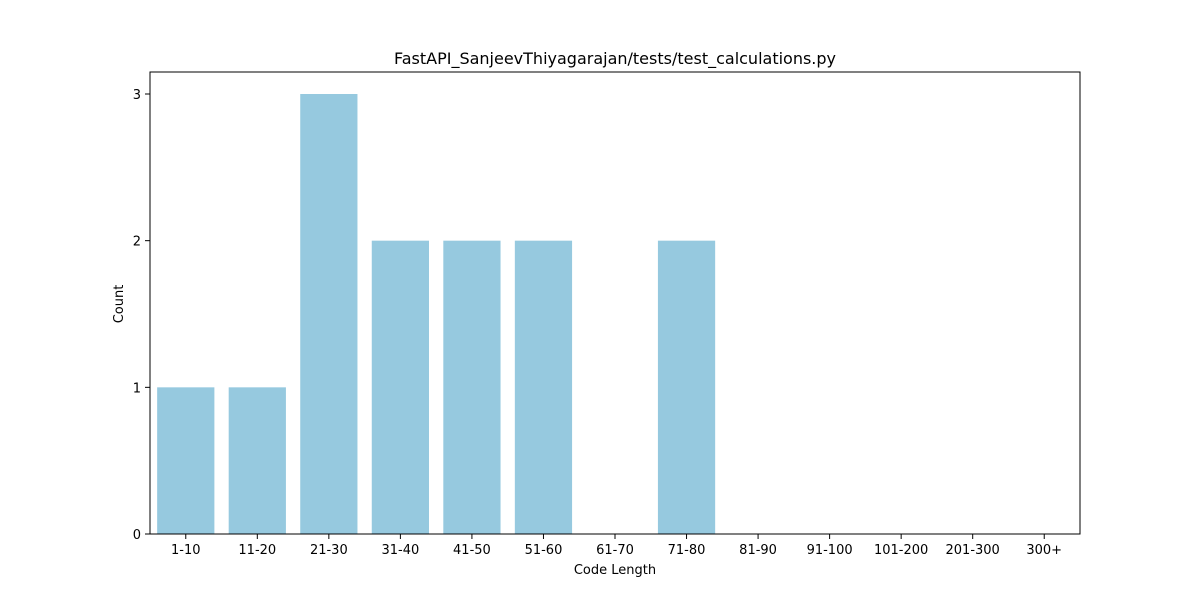  Describe the element at coordinates (973, 550) in the screenshot. I see `x-tick-label: 201-300` at that location.